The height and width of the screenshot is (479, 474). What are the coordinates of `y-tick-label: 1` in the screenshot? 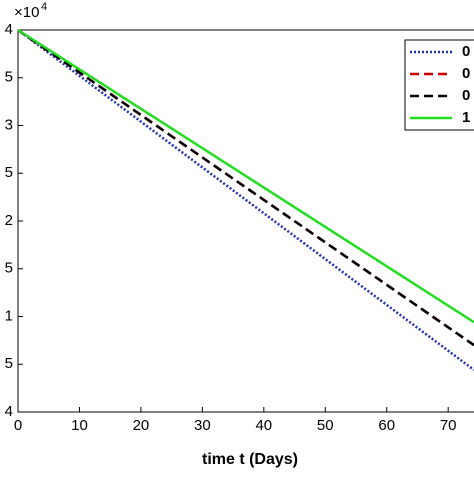 It's located at (9, 315).